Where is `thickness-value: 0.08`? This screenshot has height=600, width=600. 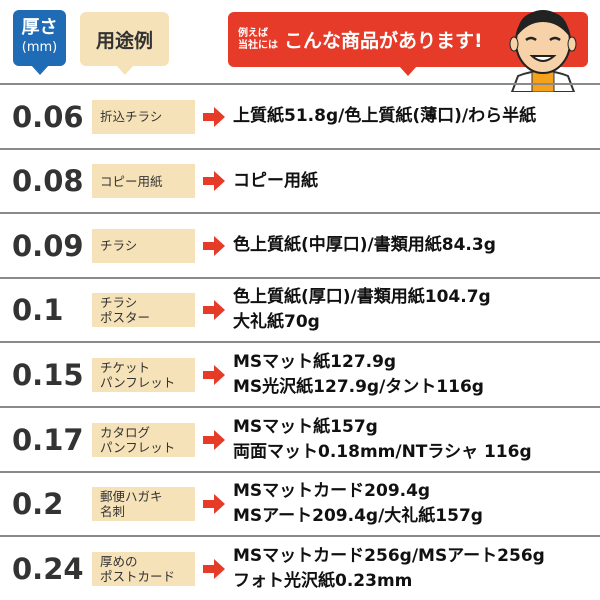 thickness-value: 0.08 is located at coordinates (48, 181).